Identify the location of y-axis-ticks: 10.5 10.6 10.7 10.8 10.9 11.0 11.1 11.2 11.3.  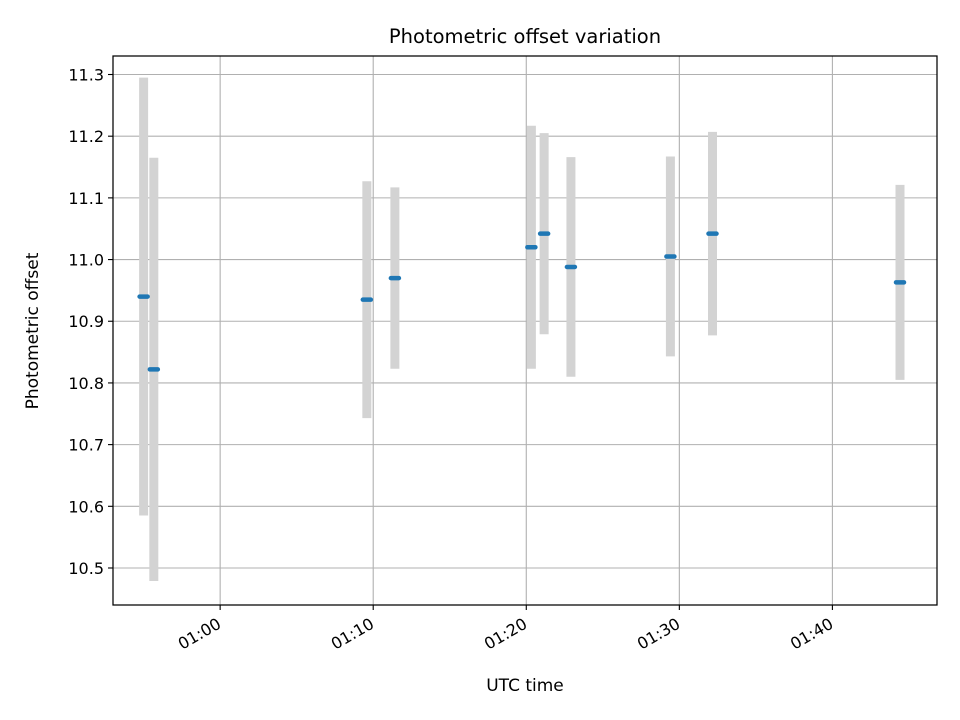
(90, 322).